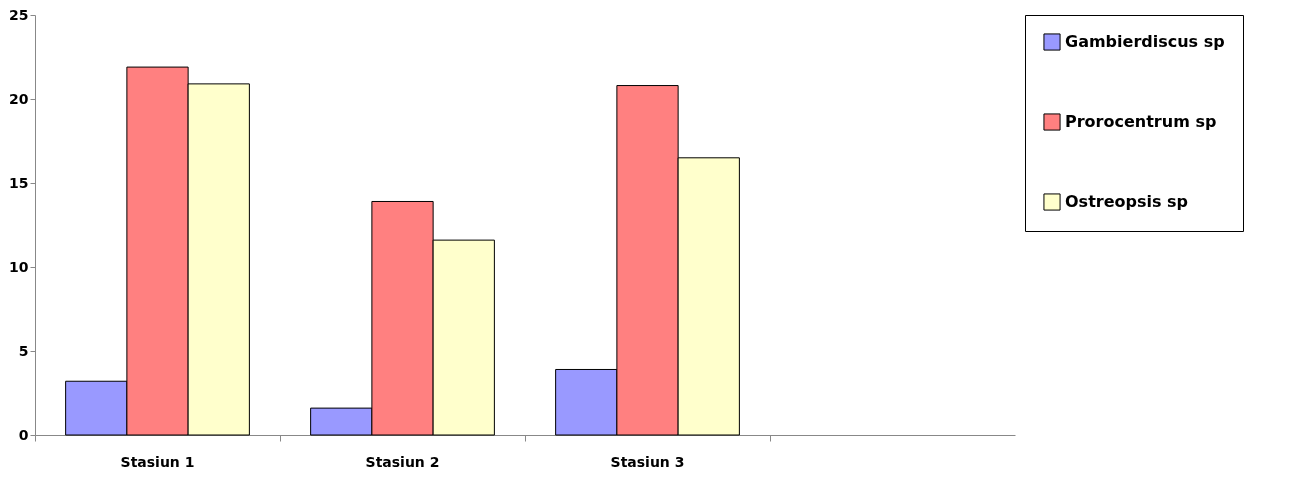  What do you see at coordinates (19, 266) in the screenshot?
I see `y-tick-label: 10` at bounding box center [19, 266].